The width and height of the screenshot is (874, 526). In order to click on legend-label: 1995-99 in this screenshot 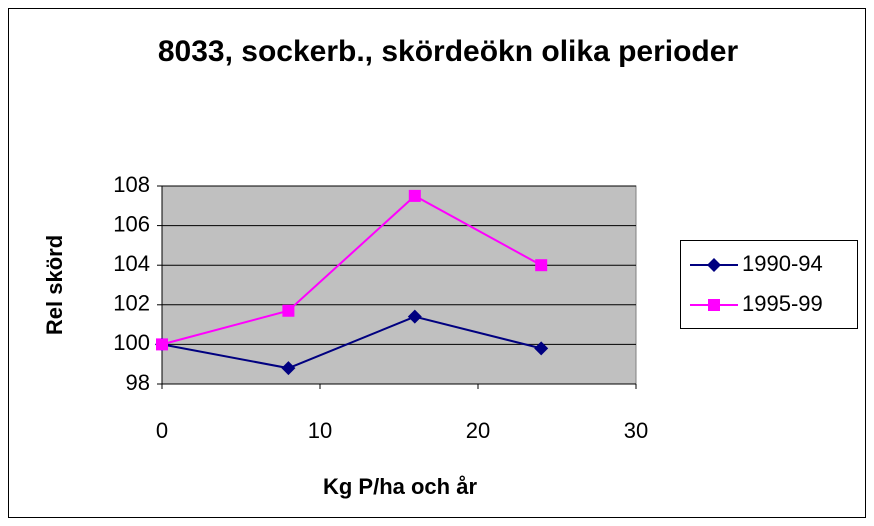, I will do `click(782, 303)`.